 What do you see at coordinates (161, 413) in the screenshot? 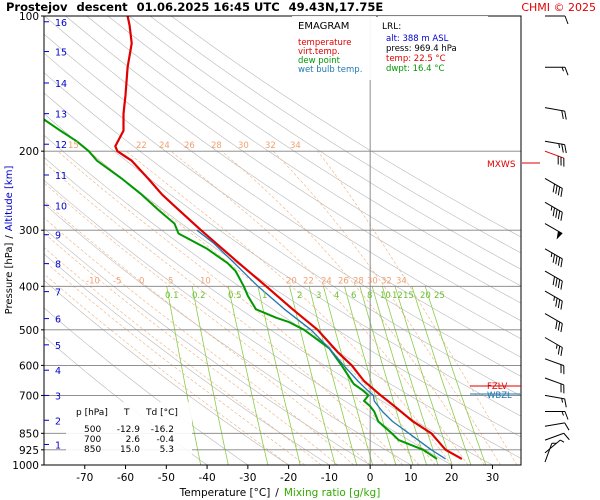
I see `table-header-td: Td [°C]` at bounding box center [161, 413].